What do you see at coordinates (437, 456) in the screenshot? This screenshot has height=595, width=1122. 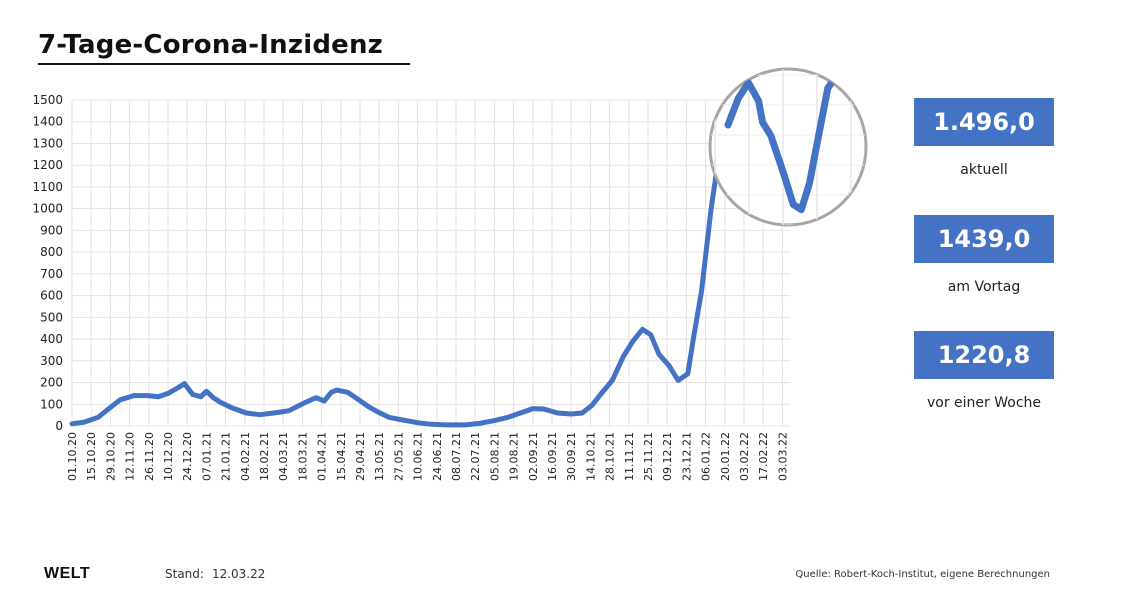 I see `x-tick-label: 24.06.21` at bounding box center [437, 456].